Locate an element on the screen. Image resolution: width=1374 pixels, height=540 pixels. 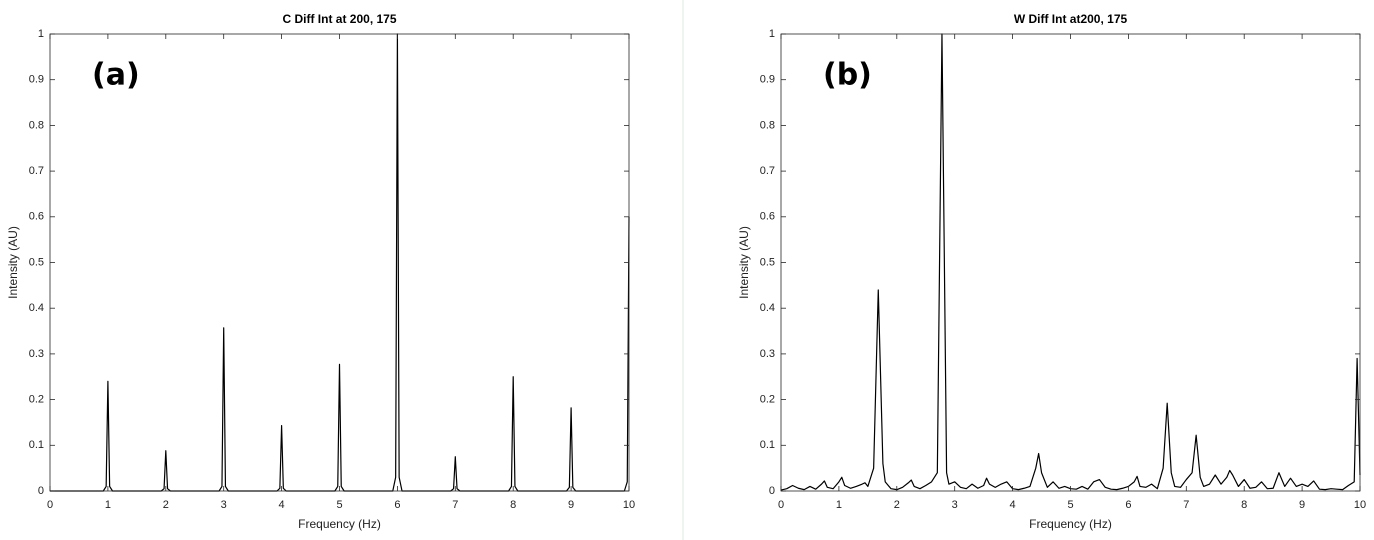
panel-label: (b) is located at coordinates (847, 75).